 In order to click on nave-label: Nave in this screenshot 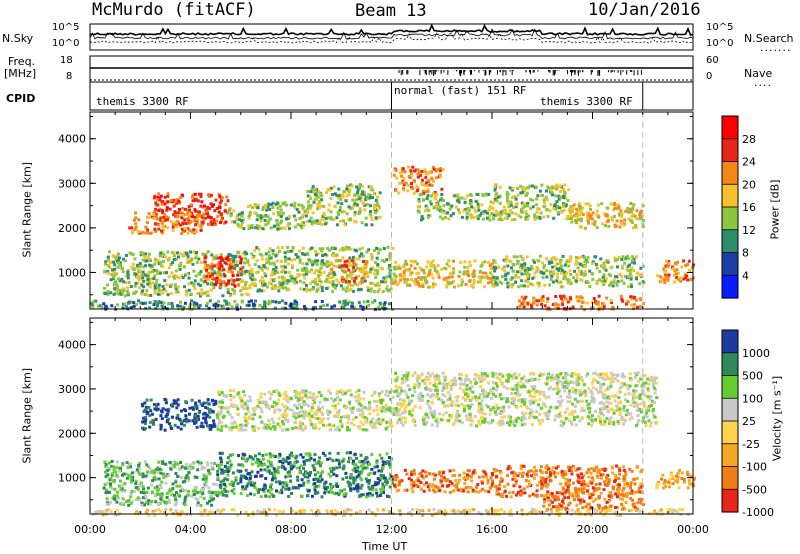, I will do `click(758, 73)`.